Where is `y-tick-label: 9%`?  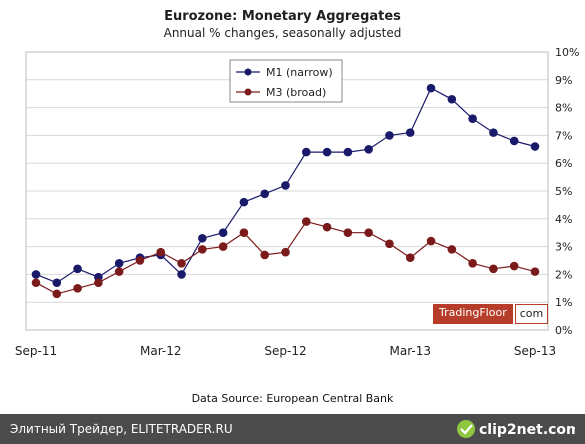
y-tick-label: 9% is located at coordinates (563, 80).